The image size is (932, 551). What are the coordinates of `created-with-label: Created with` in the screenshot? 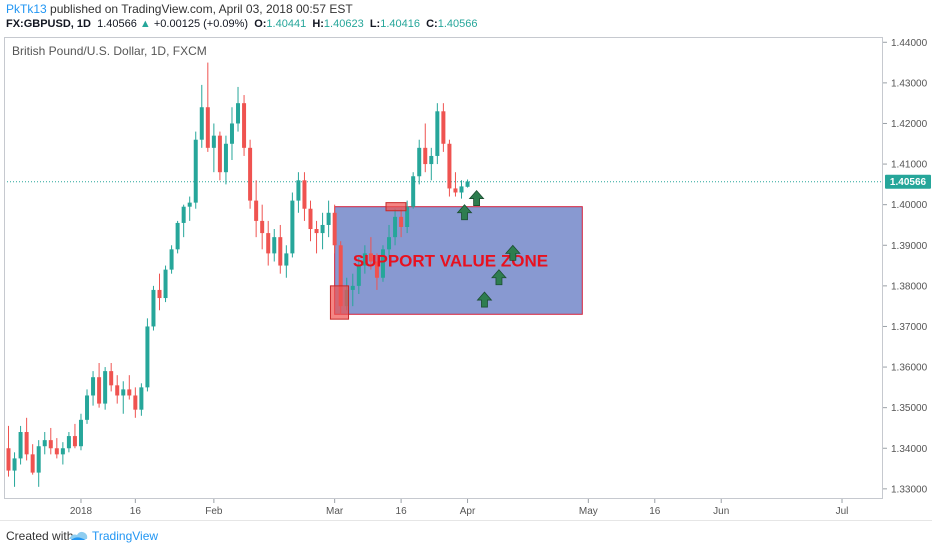 It's located at (40, 536).